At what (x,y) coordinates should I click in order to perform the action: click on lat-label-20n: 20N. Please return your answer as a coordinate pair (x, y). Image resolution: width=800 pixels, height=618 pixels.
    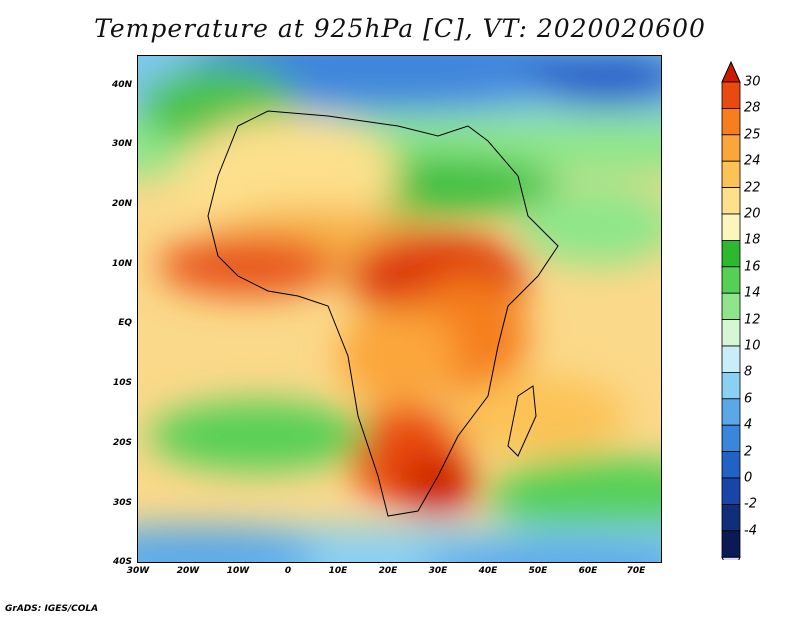
    Looking at the image, I should click on (121, 204).